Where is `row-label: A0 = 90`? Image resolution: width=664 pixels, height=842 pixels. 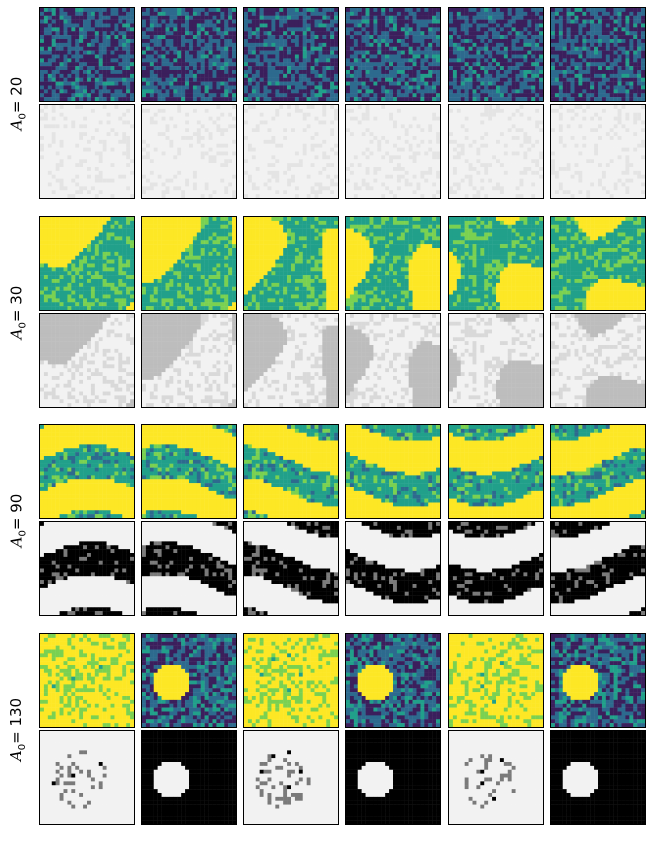
row-label: A0 = 90 is located at coordinates (18, 520).